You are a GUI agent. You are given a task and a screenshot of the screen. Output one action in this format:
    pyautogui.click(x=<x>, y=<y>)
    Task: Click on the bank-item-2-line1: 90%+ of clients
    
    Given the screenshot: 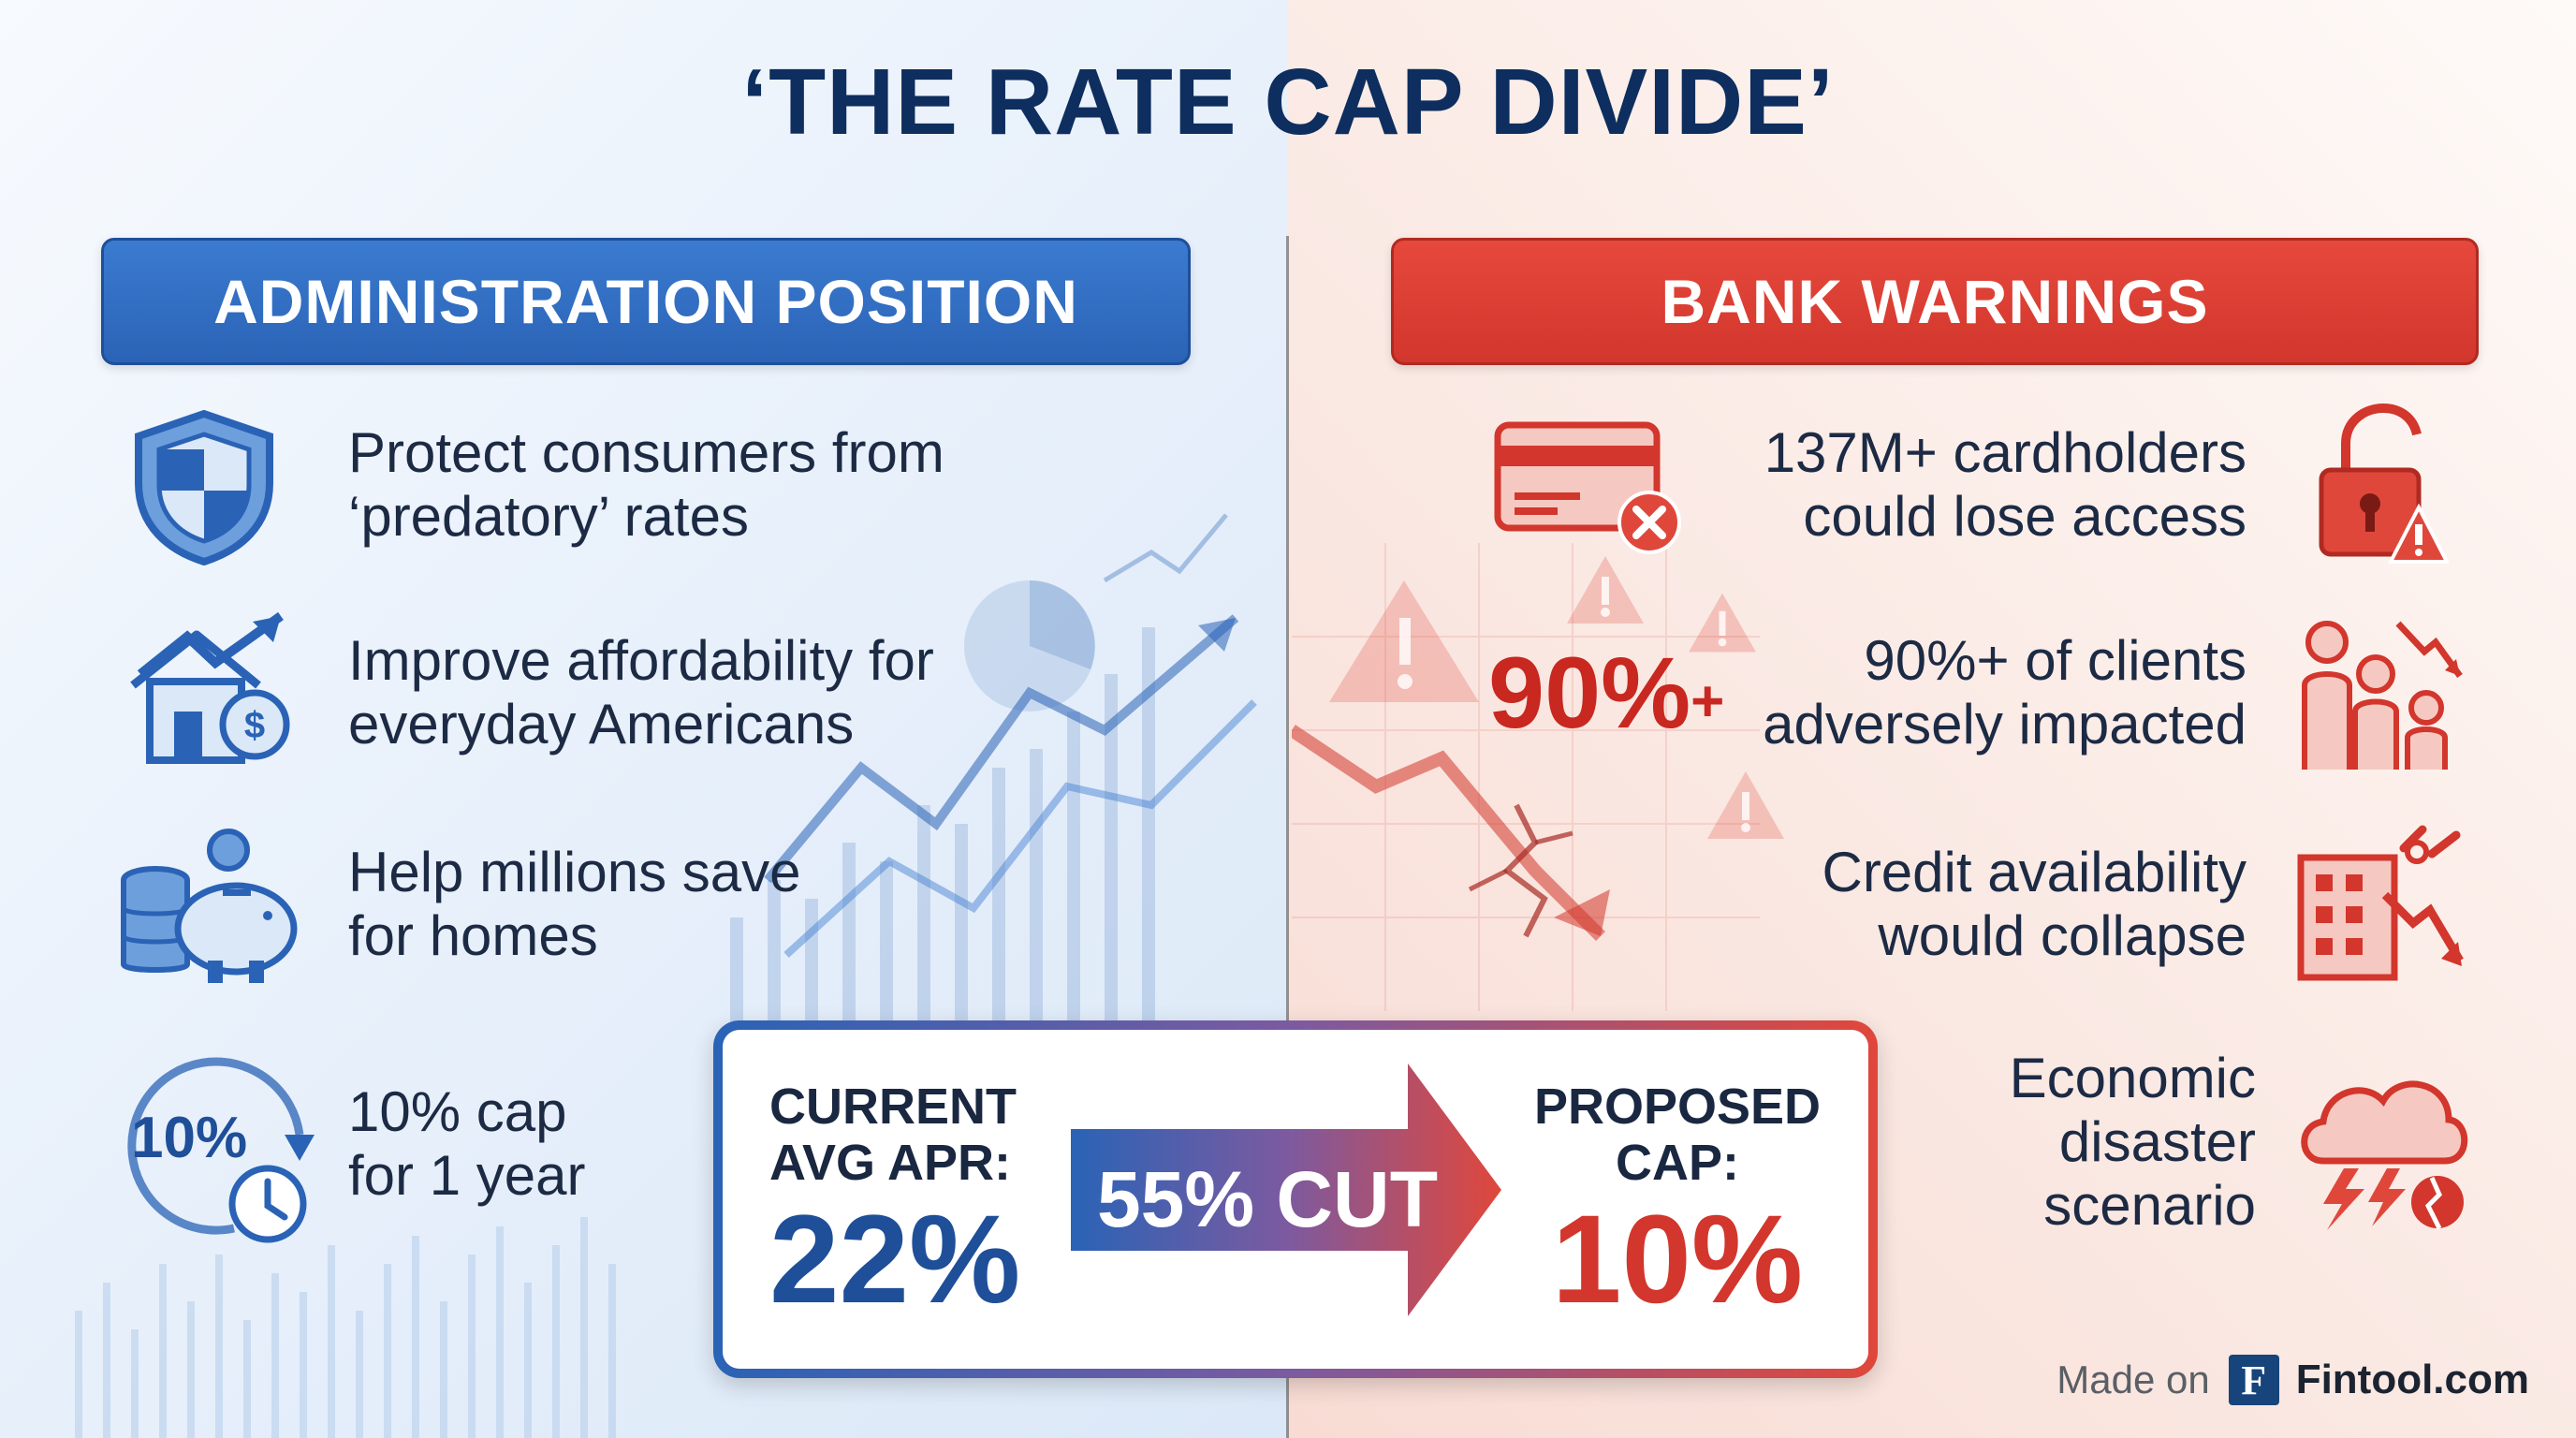 What is the action you would take?
    pyautogui.click(x=2055, y=660)
    